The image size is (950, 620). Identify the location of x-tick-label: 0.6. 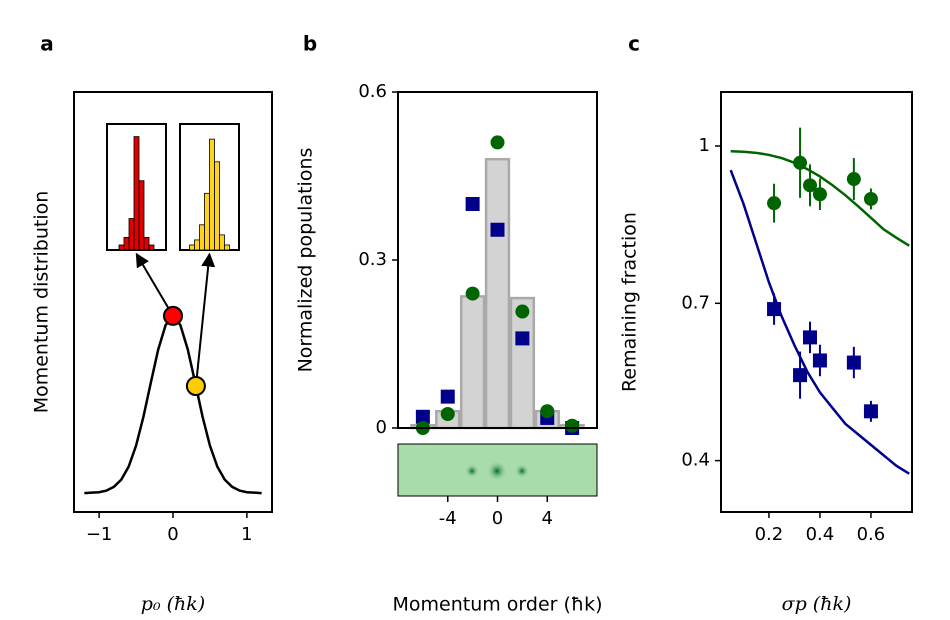
(871, 534).